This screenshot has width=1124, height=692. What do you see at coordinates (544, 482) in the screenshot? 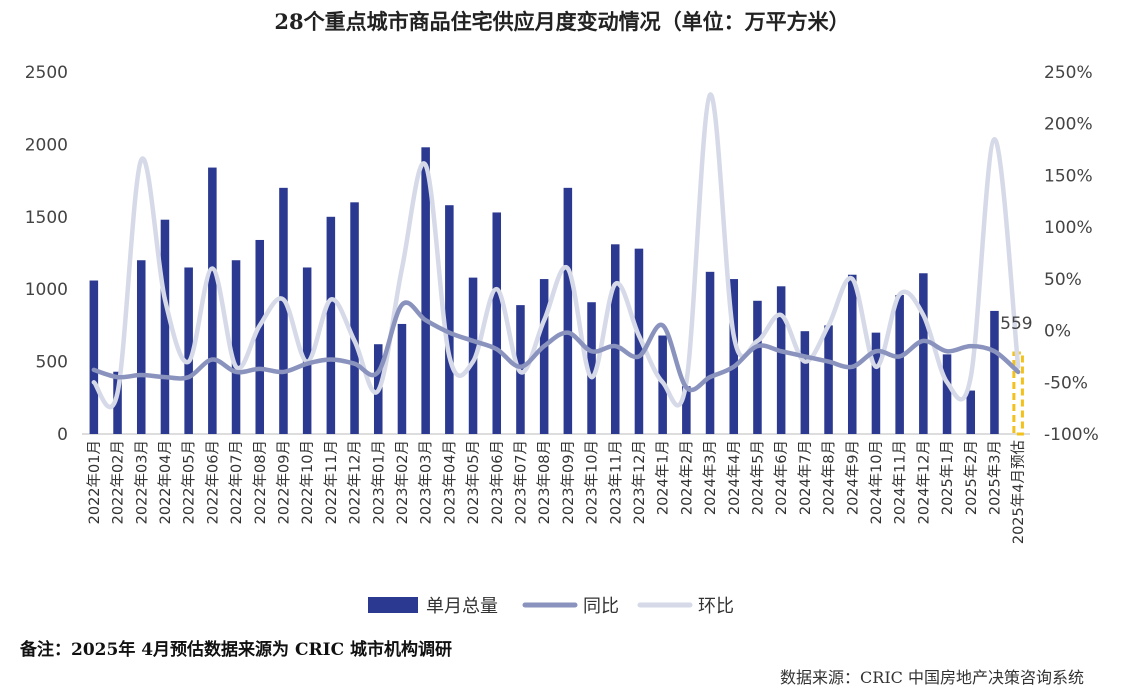
I see `x-axis-tick: 2023年08月` at bounding box center [544, 482].